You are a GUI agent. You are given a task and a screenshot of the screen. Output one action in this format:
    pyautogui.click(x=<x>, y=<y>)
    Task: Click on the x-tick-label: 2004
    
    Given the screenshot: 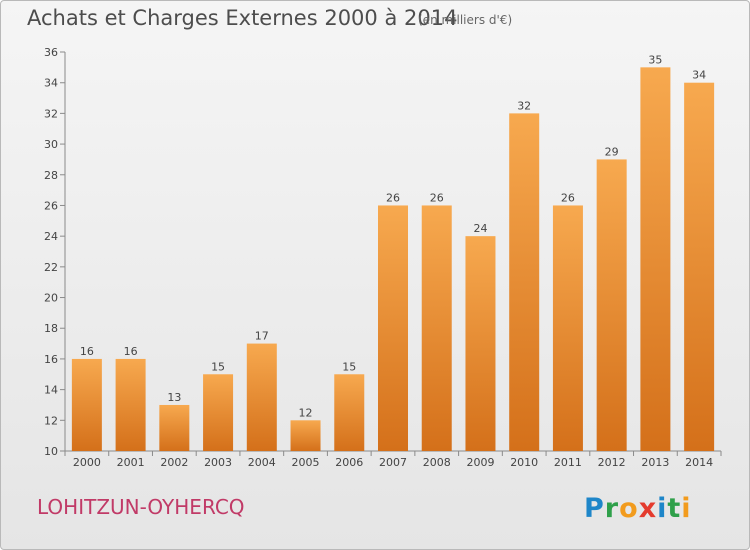 What is the action you would take?
    pyautogui.click(x=262, y=462)
    